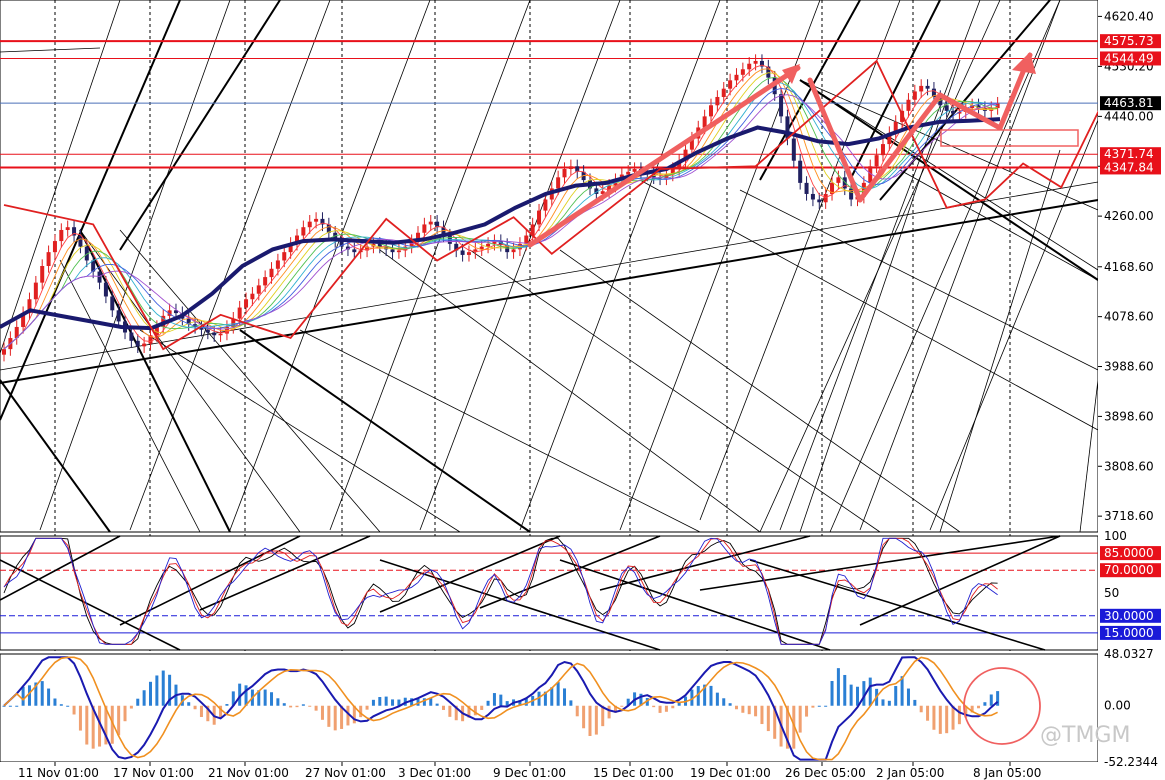 This screenshot has width=1165, height=780. I want to click on price-level-tag-bg, so click(1130, 154).